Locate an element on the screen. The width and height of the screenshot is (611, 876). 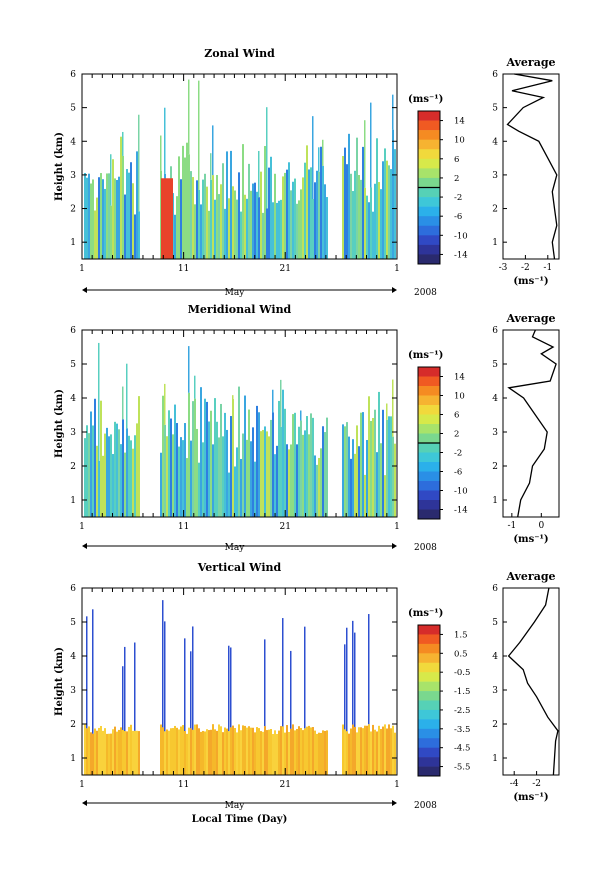
colorbar-label: -0.5 is located at coordinates (462, 673).